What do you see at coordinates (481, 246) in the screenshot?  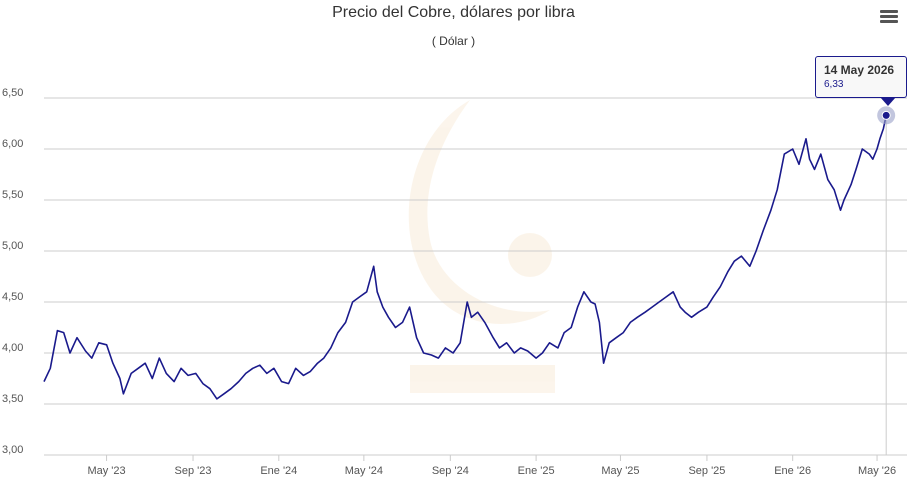 I see `watermark-logo` at bounding box center [481, 246].